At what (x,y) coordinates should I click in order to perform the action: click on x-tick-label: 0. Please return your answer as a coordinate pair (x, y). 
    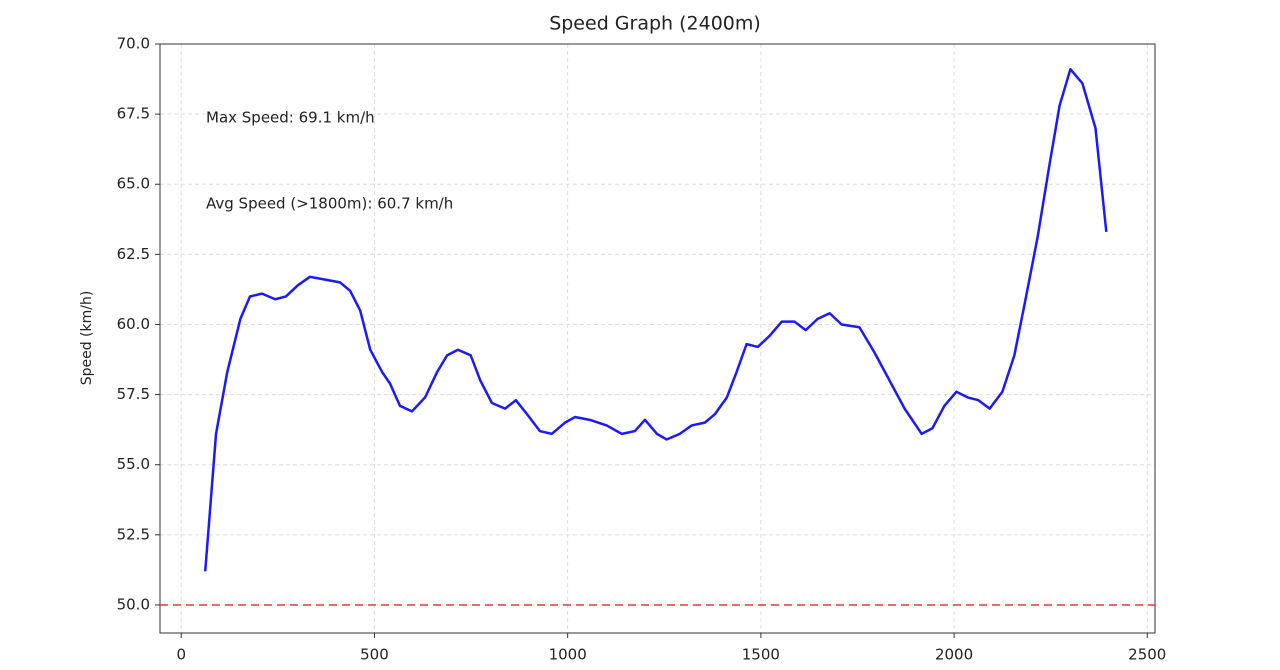
    Looking at the image, I should click on (181, 655).